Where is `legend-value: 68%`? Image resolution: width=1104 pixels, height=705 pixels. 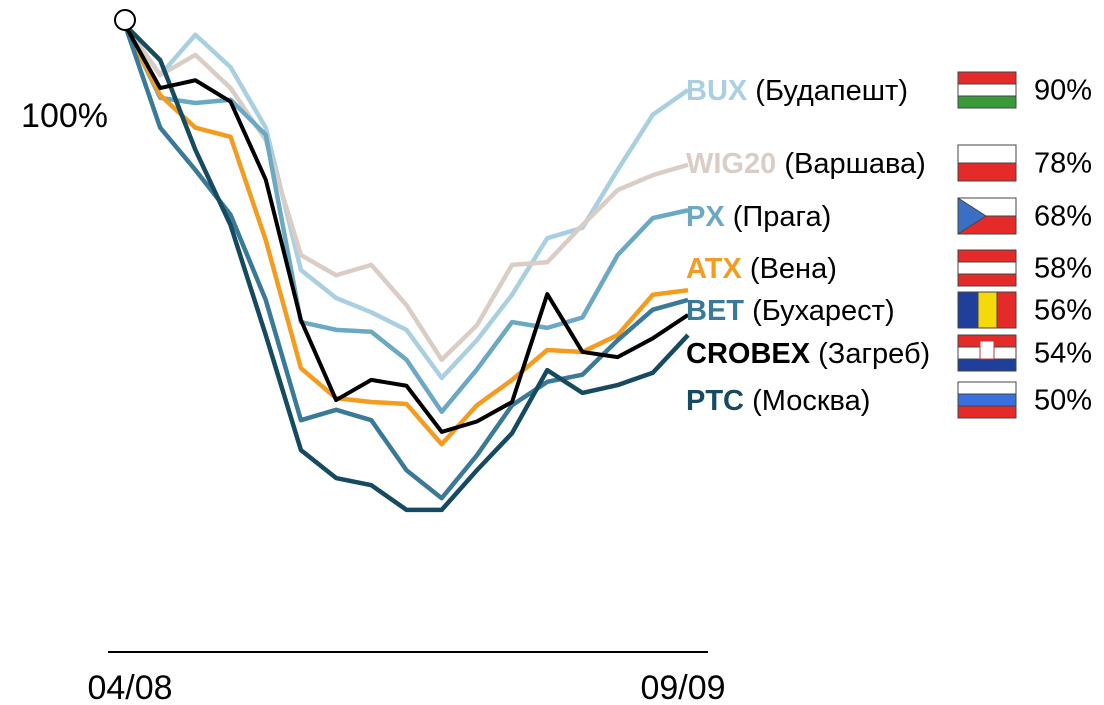 legend-value: 68% is located at coordinates (1063, 217).